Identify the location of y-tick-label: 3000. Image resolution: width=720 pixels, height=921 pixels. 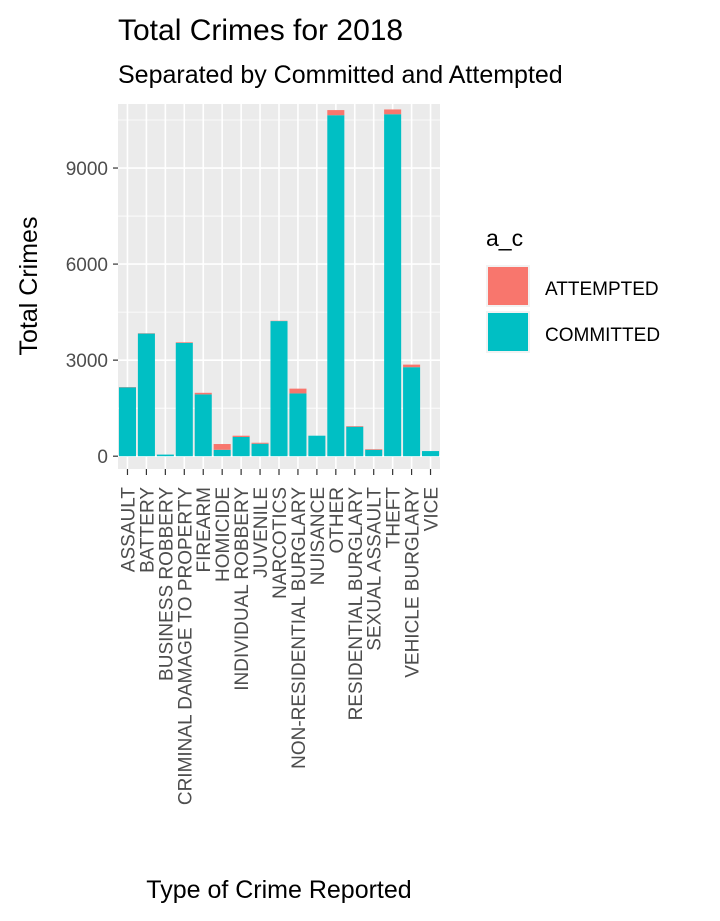
(87, 361).